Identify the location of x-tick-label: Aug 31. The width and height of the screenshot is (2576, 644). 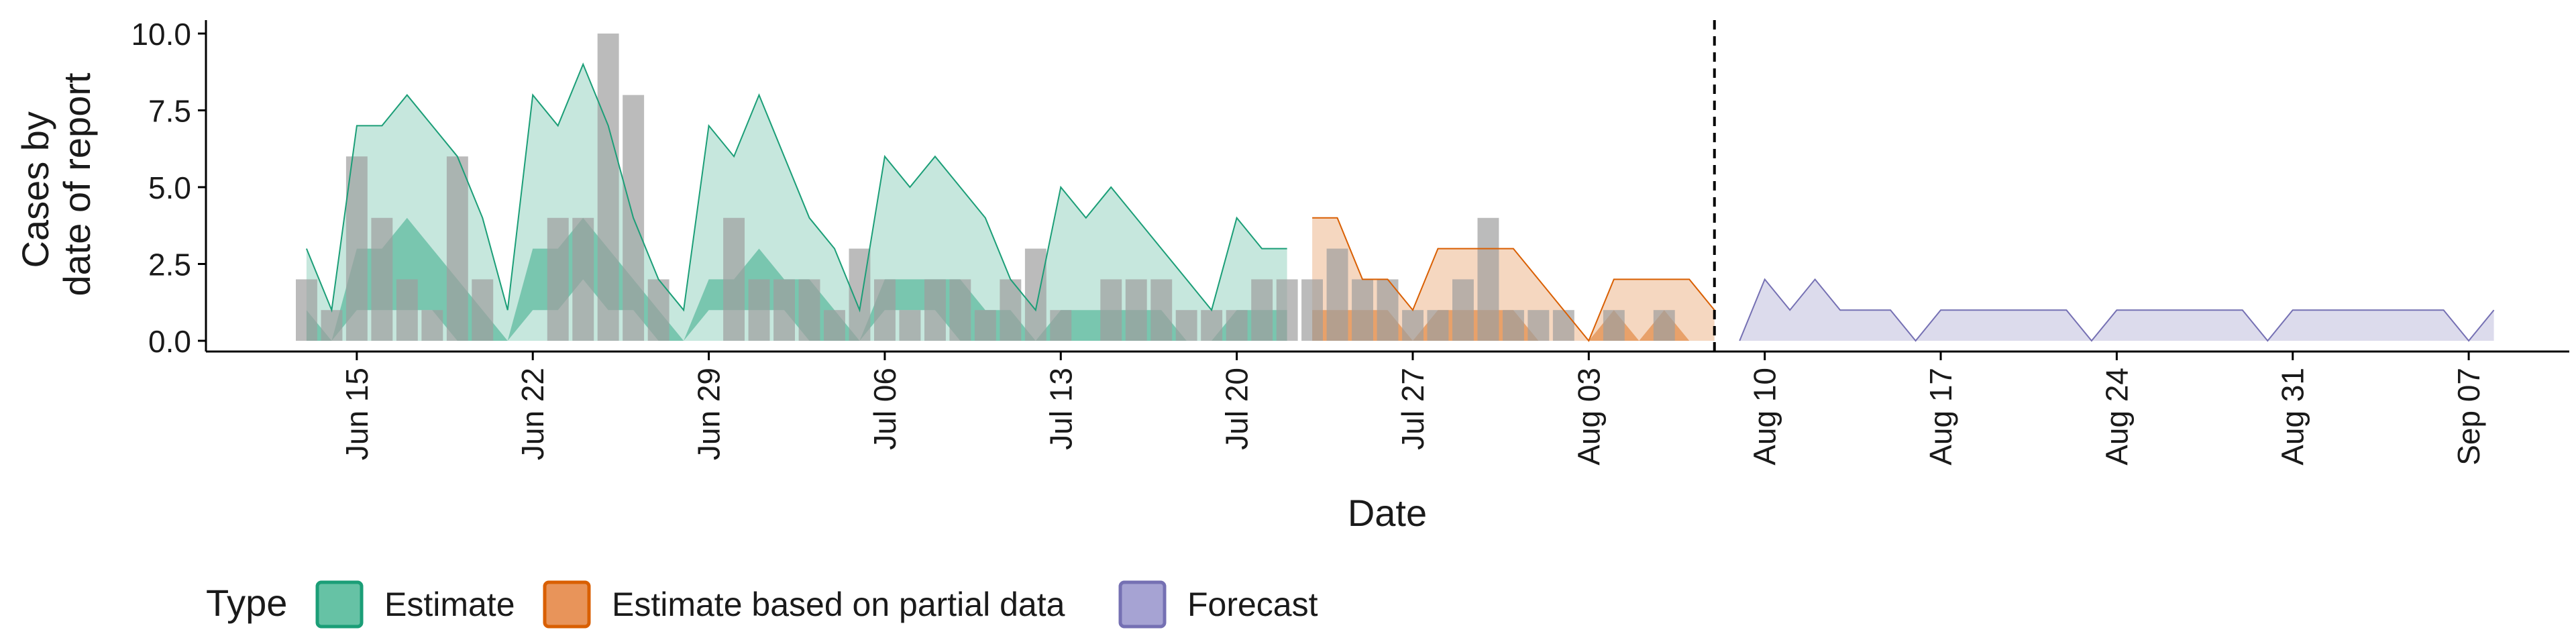
(2292, 417).